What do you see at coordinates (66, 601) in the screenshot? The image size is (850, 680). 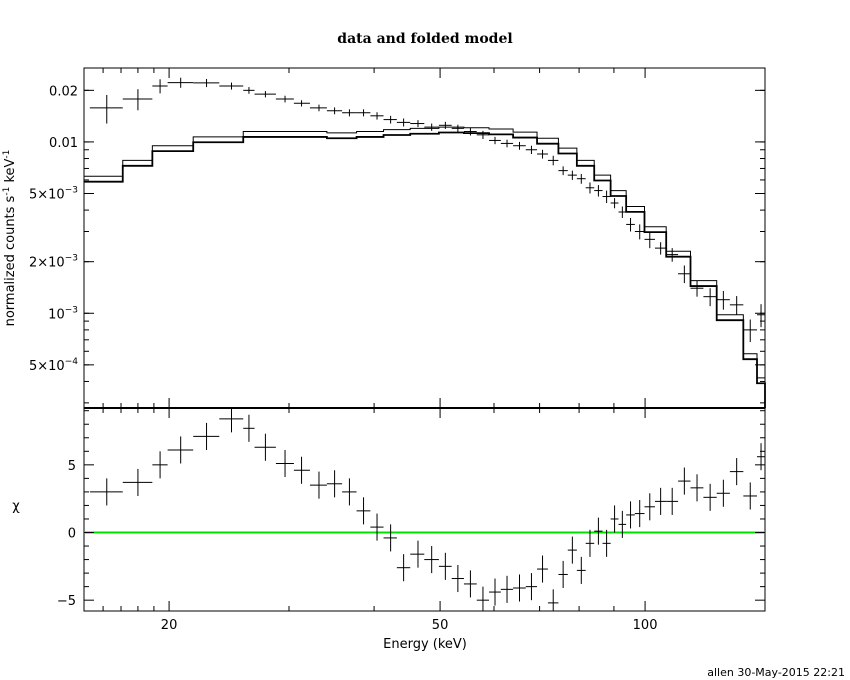 I see `y-tick-label: −5` at bounding box center [66, 601].